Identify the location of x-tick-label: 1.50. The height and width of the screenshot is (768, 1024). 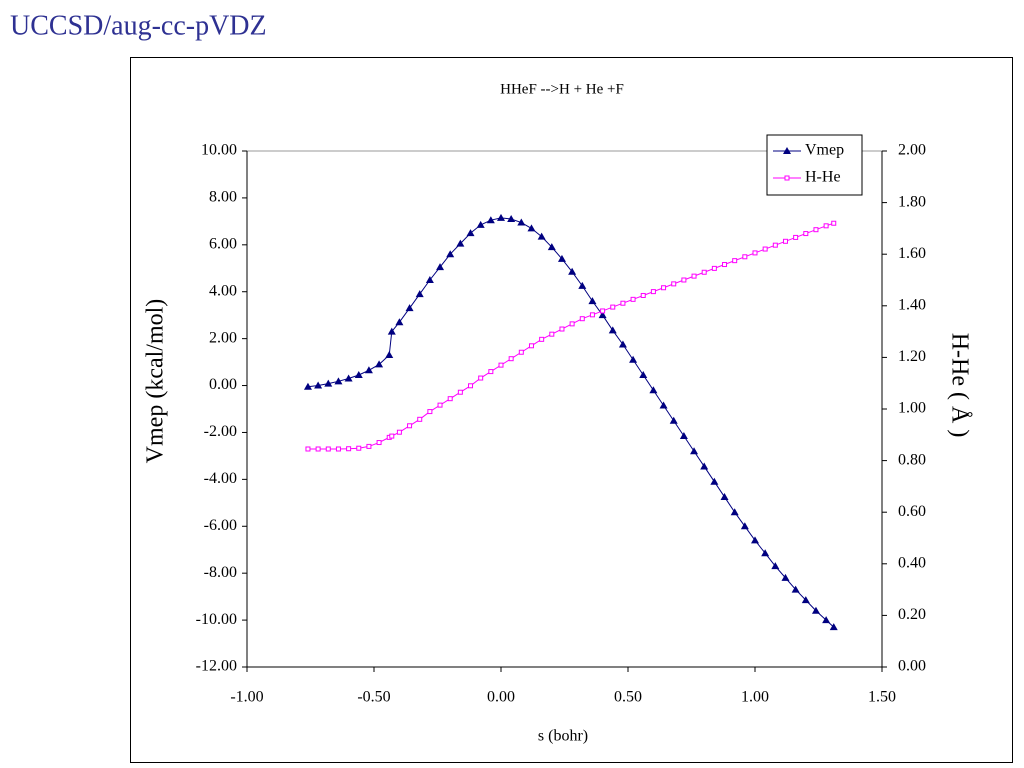
(882, 697).